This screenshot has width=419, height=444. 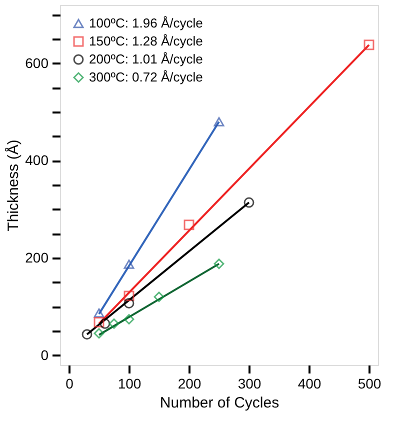 What do you see at coordinates (220, 403) in the screenshot?
I see `x-axis-title: Number of Cycles` at bounding box center [220, 403].